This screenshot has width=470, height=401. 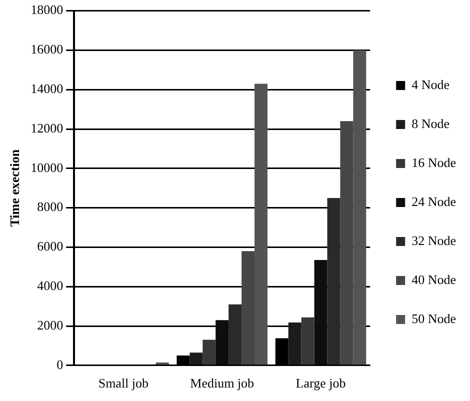 I want to click on legend-label: 50 Node, so click(x=434, y=318).